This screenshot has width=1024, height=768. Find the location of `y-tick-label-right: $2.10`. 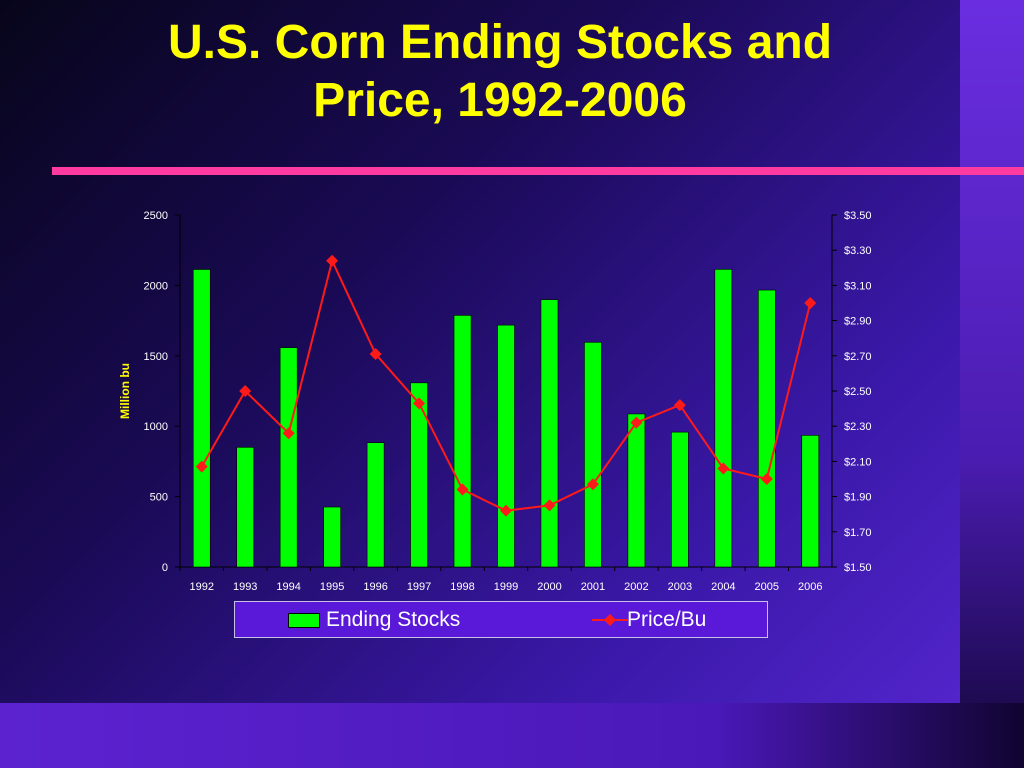

y-tick-label-right: $2.10 is located at coordinates (858, 462).